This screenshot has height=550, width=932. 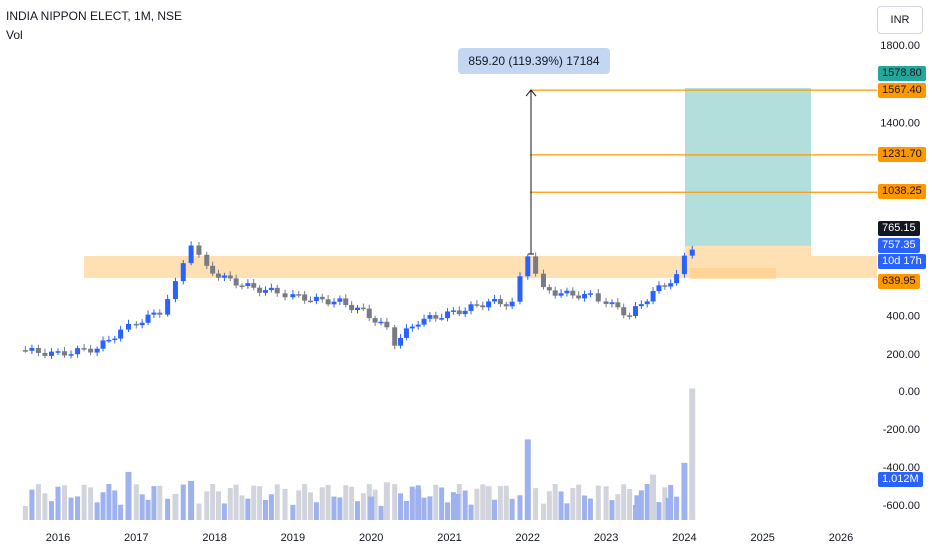 I want to click on tag-countdown: 10d 17h, so click(x=902, y=261).